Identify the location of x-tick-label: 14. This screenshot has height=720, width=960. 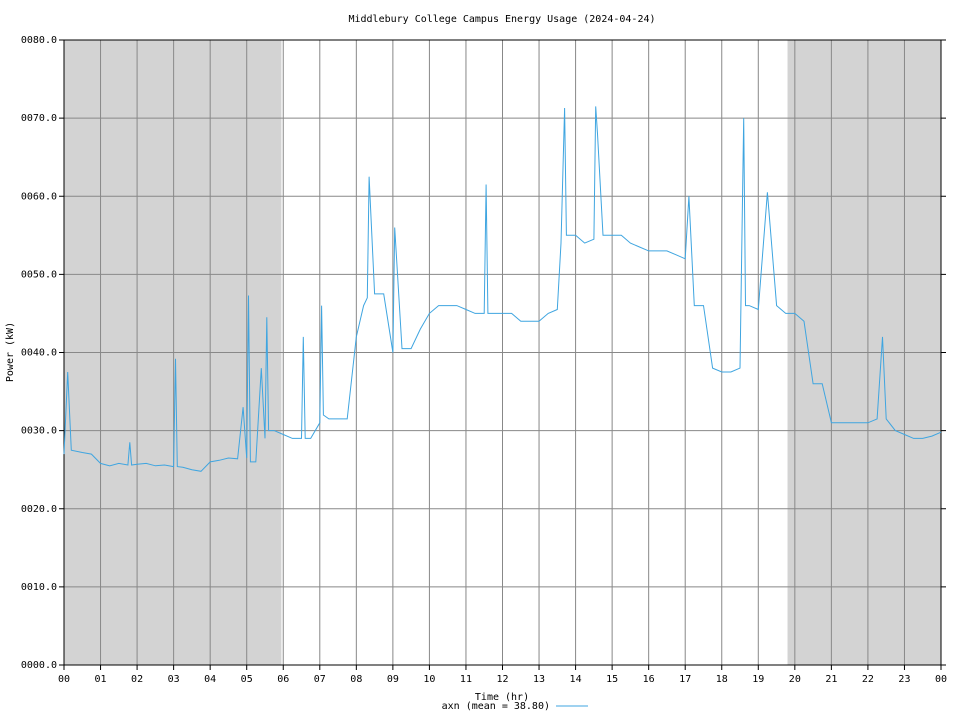
(576, 679).